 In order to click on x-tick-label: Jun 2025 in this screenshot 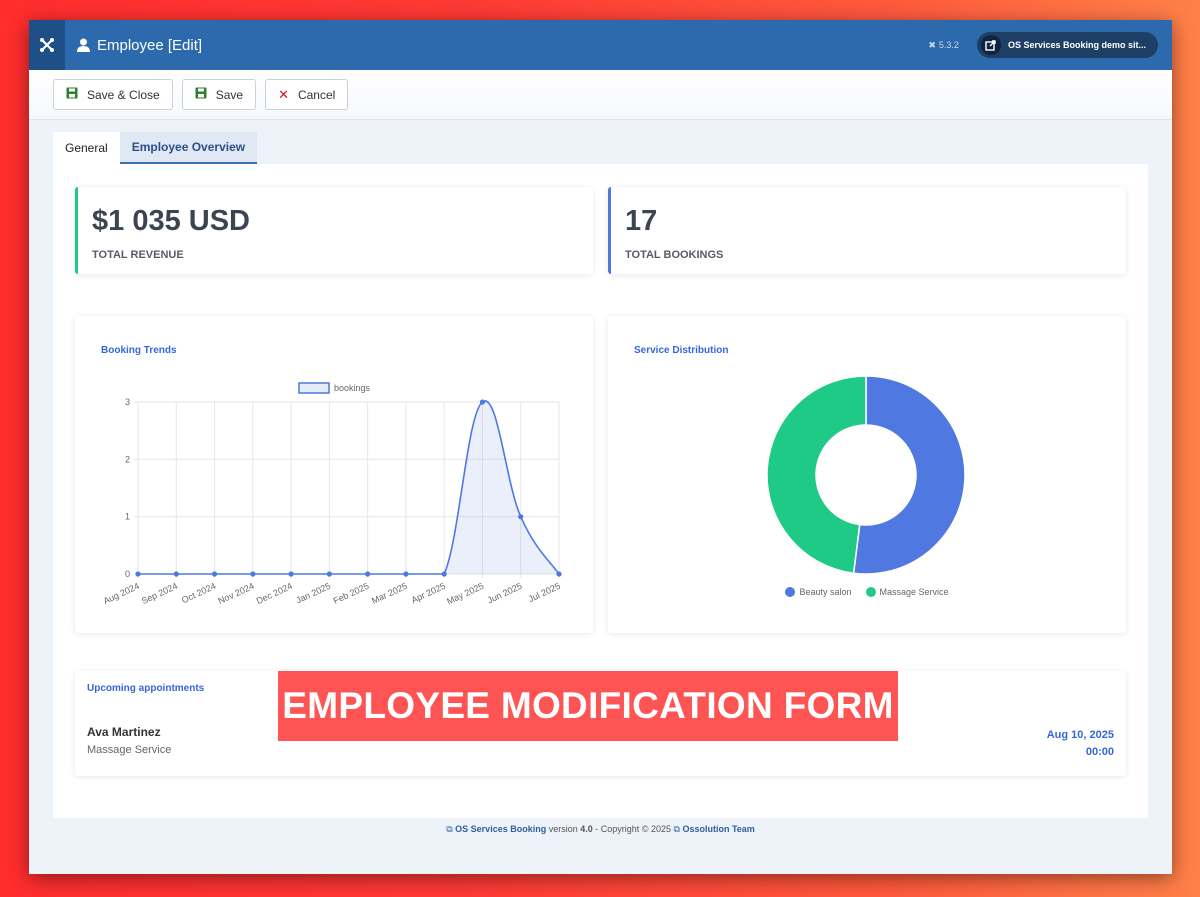, I will do `click(505, 593)`.